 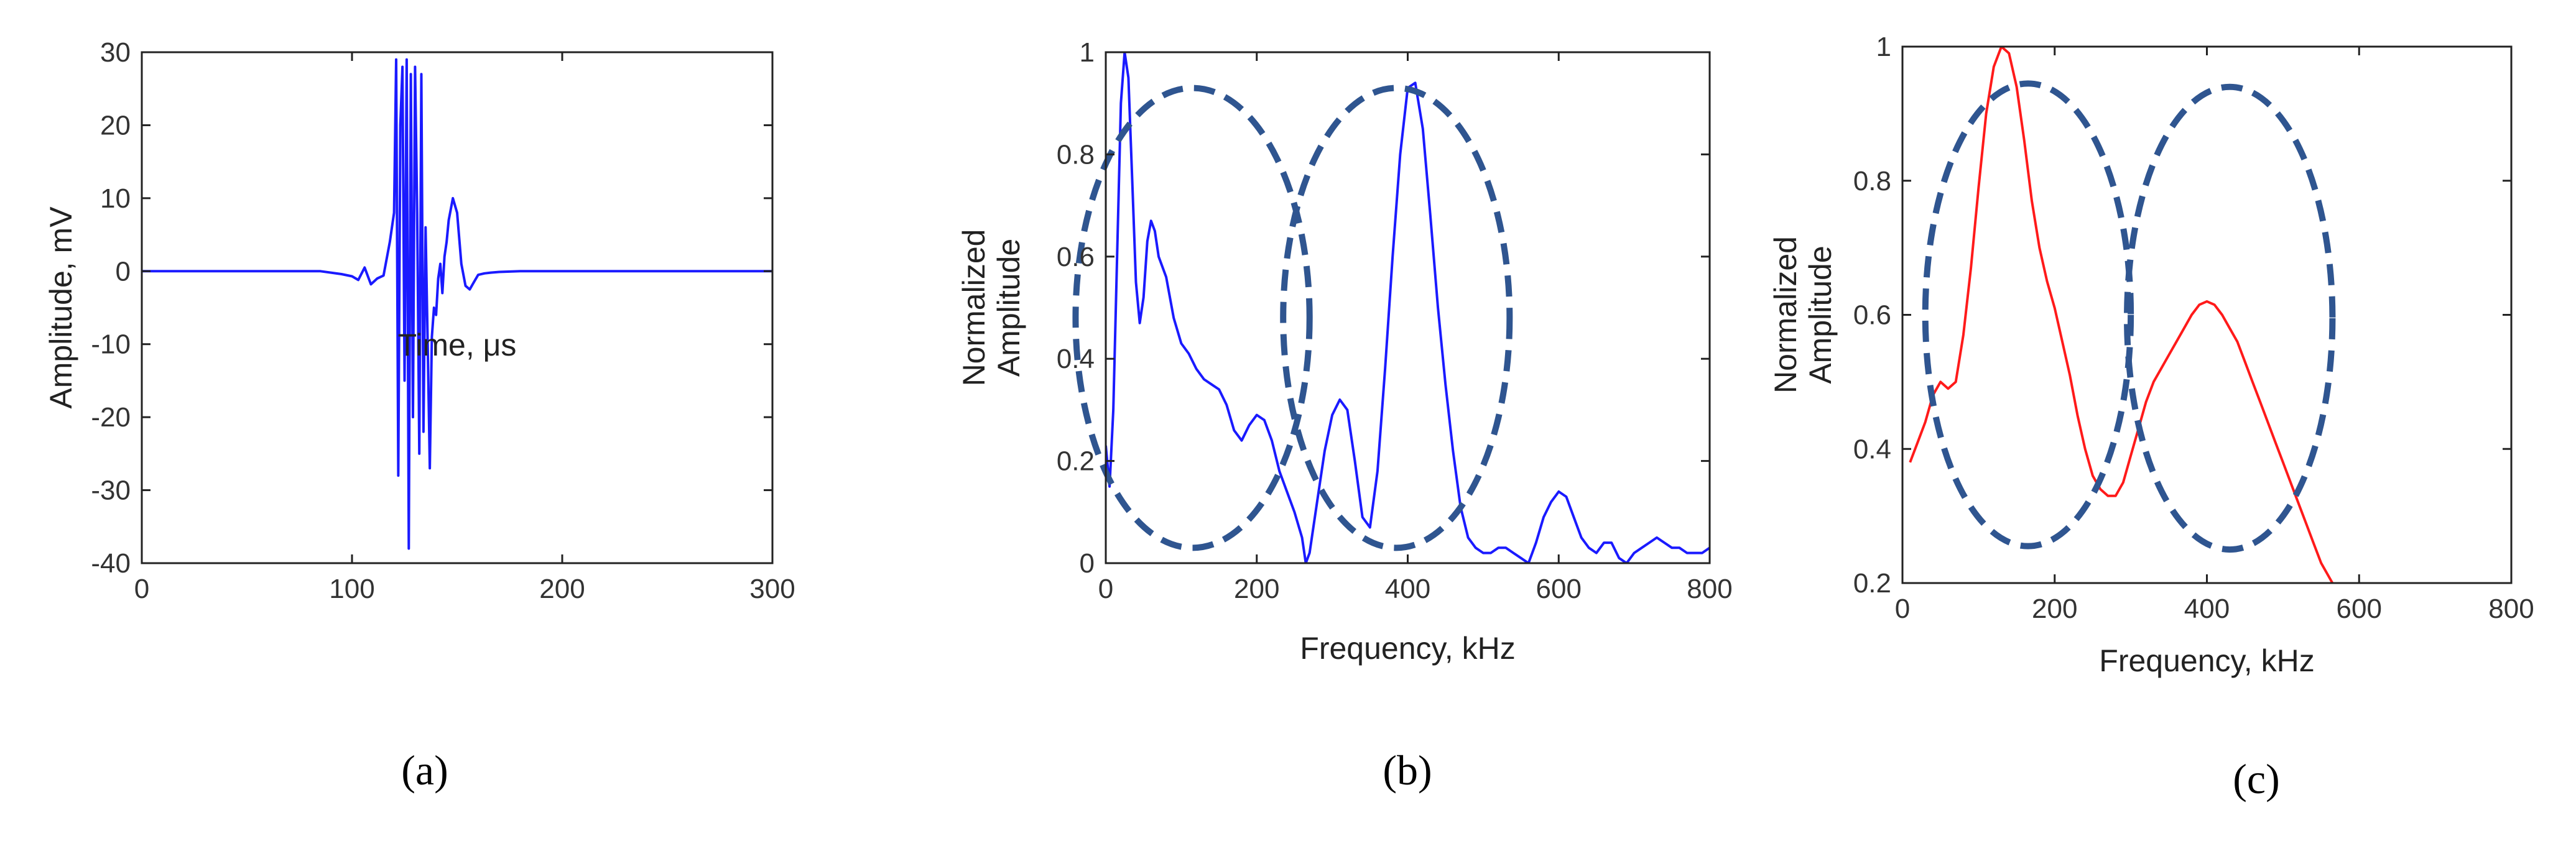 I want to click on axes-box, so click(x=458, y=307).